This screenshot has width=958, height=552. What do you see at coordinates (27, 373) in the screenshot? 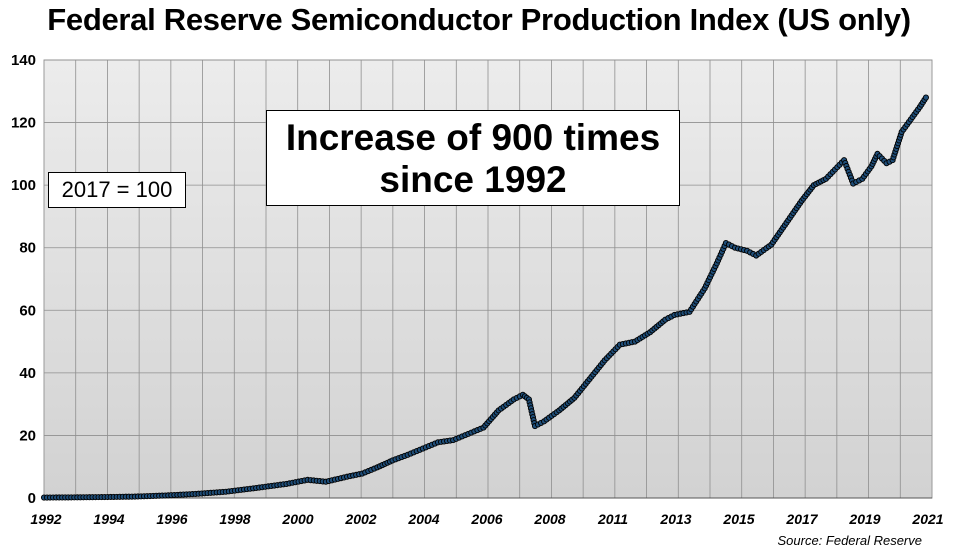
I see `y-tick-label: 40` at bounding box center [27, 373].